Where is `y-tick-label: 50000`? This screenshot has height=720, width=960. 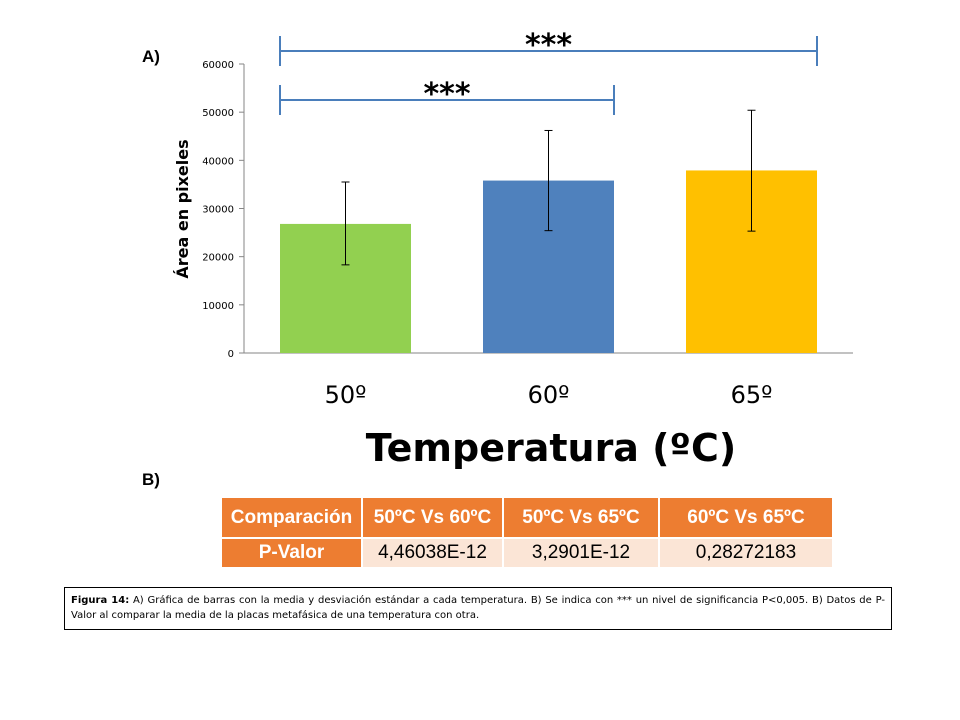 y-tick-label: 50000 is located at coordinates (218, 113).